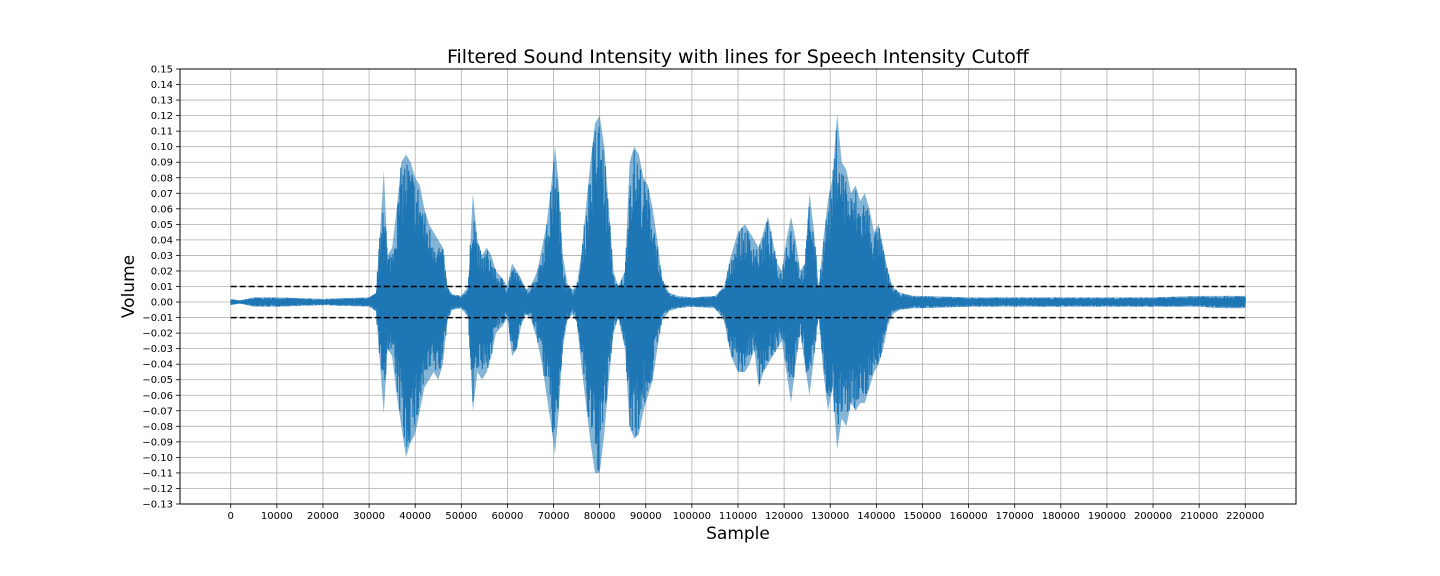  What do you see at coordinates (830, 516) in the screenshot?
I see `x-tick-label: 130000` at bounding box center [830, 516].